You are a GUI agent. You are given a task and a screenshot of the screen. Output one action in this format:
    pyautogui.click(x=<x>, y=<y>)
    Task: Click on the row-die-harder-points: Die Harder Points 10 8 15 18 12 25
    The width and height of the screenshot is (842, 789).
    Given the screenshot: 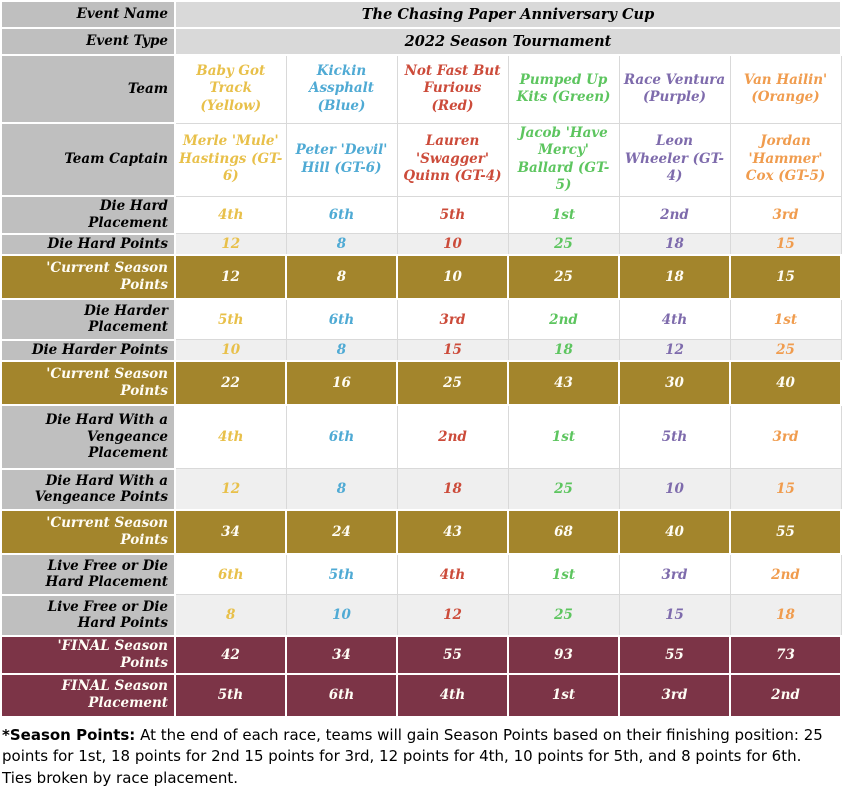 What is the action you would take?
    pyautogui.click(x=421, y=350)
    